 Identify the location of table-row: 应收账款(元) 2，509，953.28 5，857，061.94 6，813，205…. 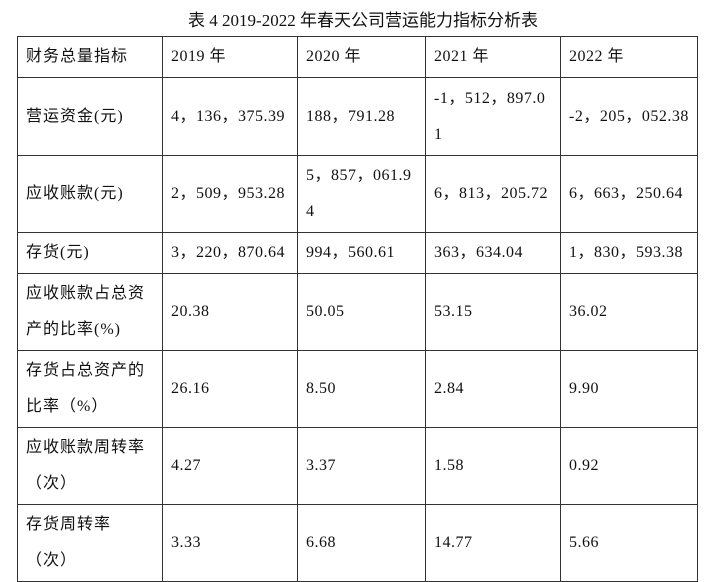
(357, 194).